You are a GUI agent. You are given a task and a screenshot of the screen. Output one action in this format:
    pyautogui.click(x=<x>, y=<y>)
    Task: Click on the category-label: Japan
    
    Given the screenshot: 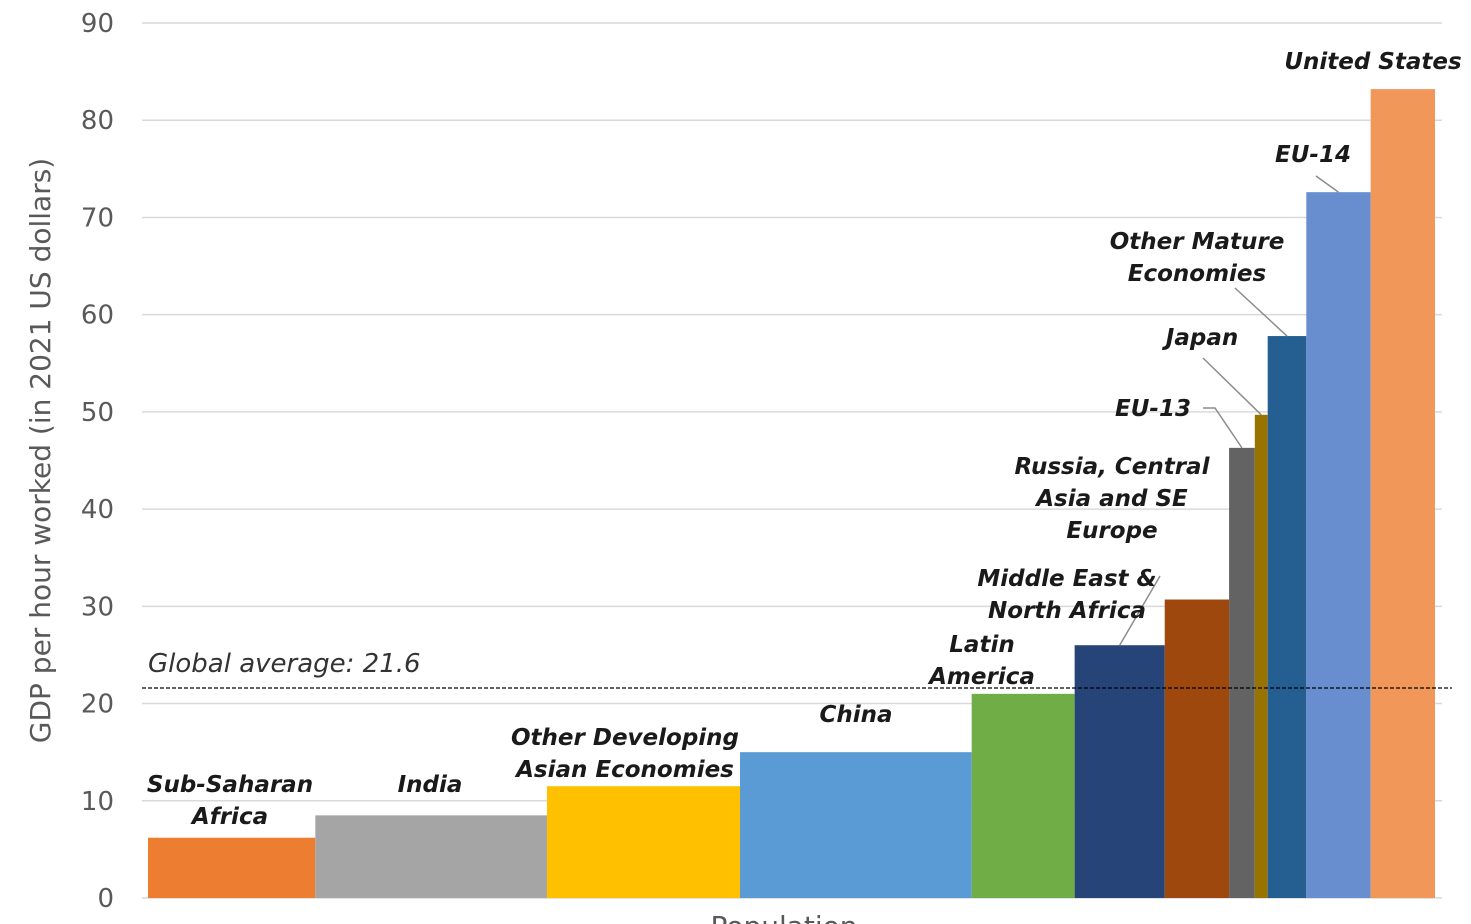 What is the action you would take?
    pyautogui.click(x=1200, y=338)
    